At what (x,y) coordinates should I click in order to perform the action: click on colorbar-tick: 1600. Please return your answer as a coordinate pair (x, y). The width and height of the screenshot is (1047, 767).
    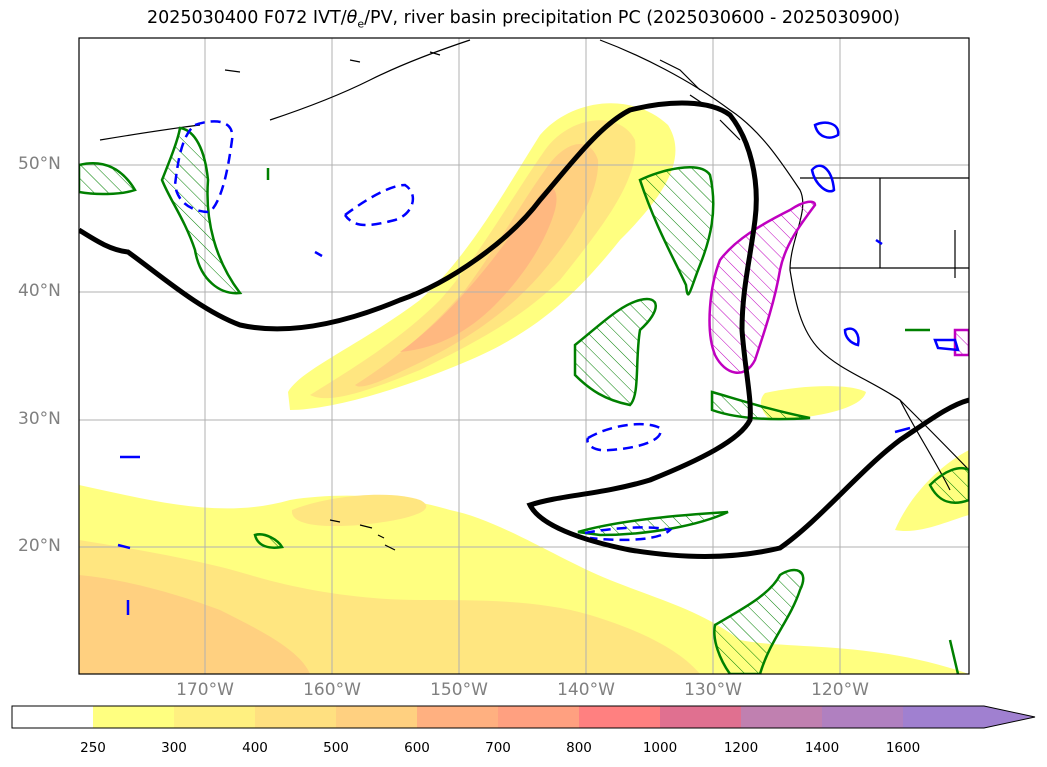
    Looking at the image, I should click on (903, 748).